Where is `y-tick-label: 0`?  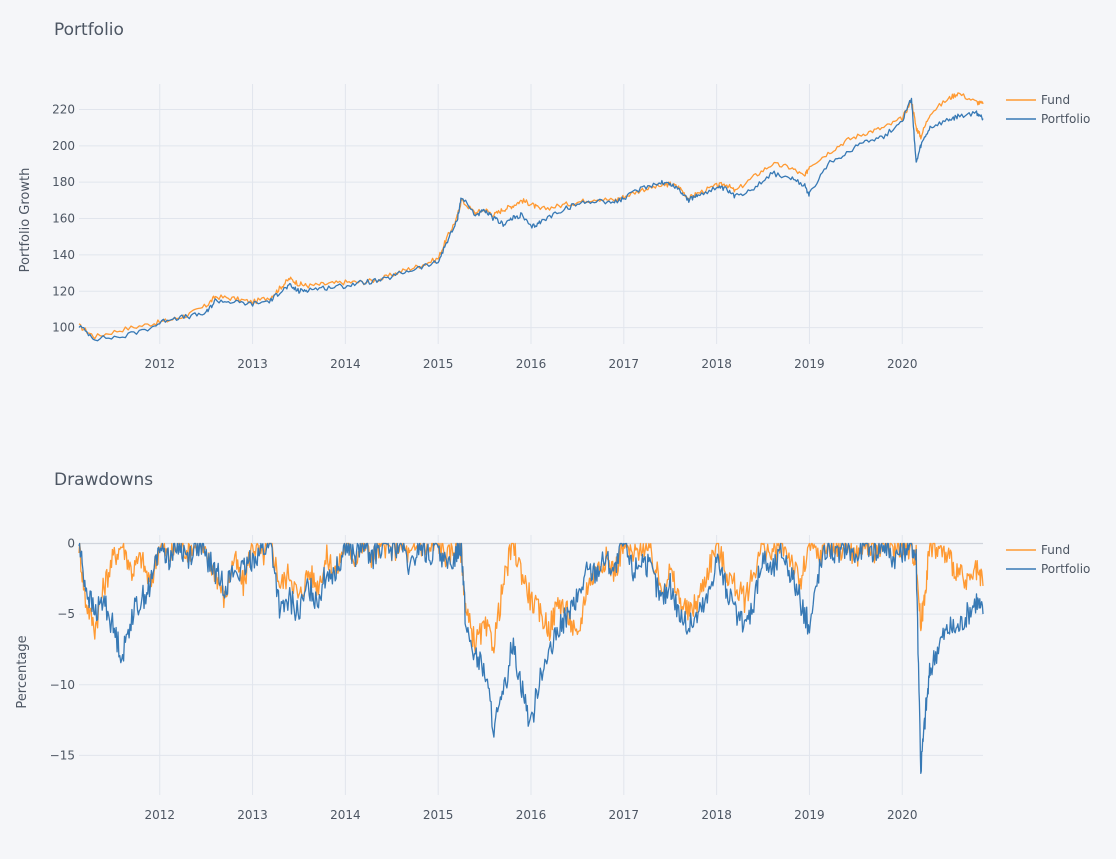 y-tick-label: 0 is located at coordinates (71, 543).